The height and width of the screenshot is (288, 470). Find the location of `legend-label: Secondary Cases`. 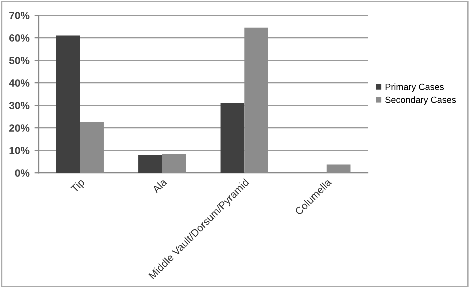

legend-label: Secondary Cases is located at coordinates (421, 100).